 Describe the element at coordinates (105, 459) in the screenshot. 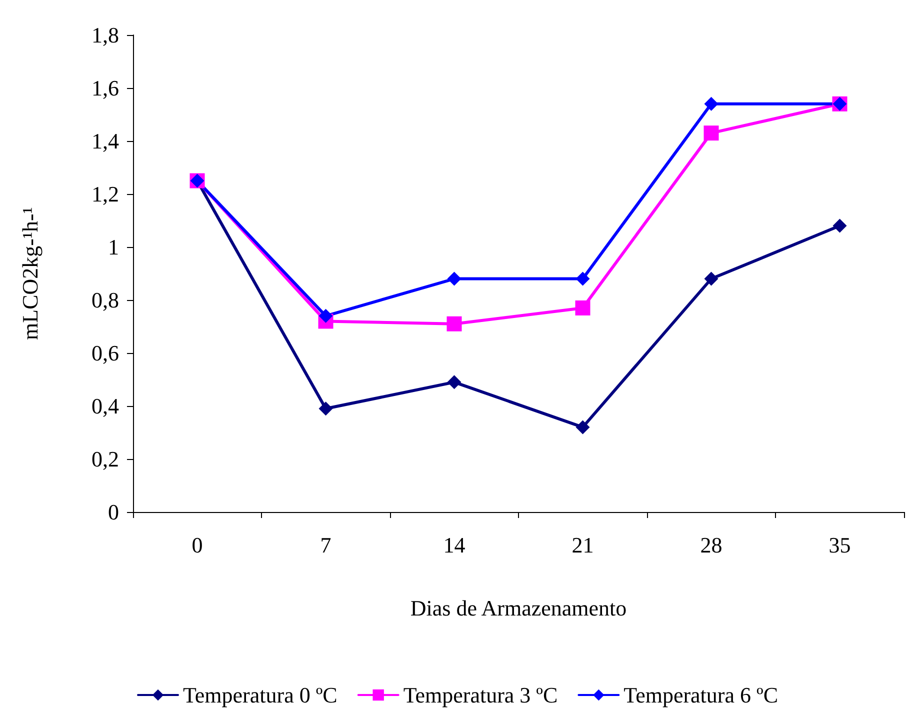

I see `y-tick-label: 0,2` at that location.